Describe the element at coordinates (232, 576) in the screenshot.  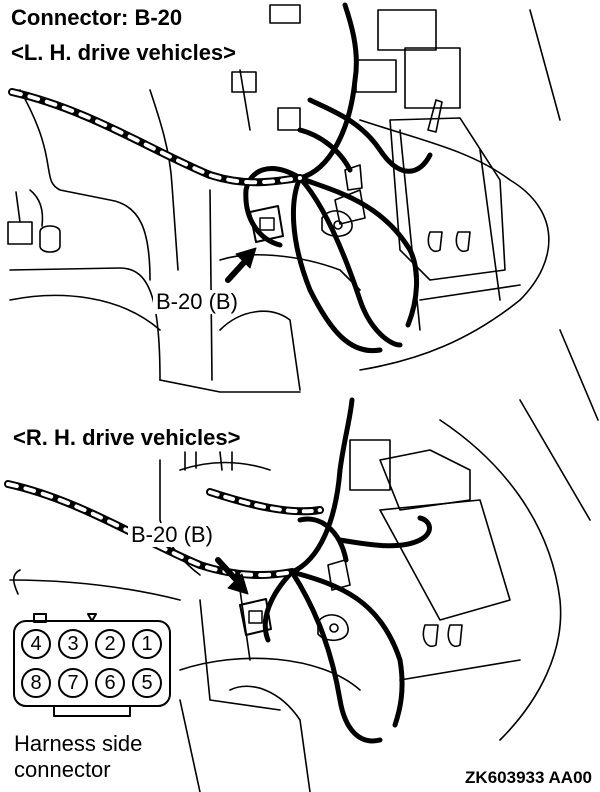
I see `rhd-callout-arrow` at that location.